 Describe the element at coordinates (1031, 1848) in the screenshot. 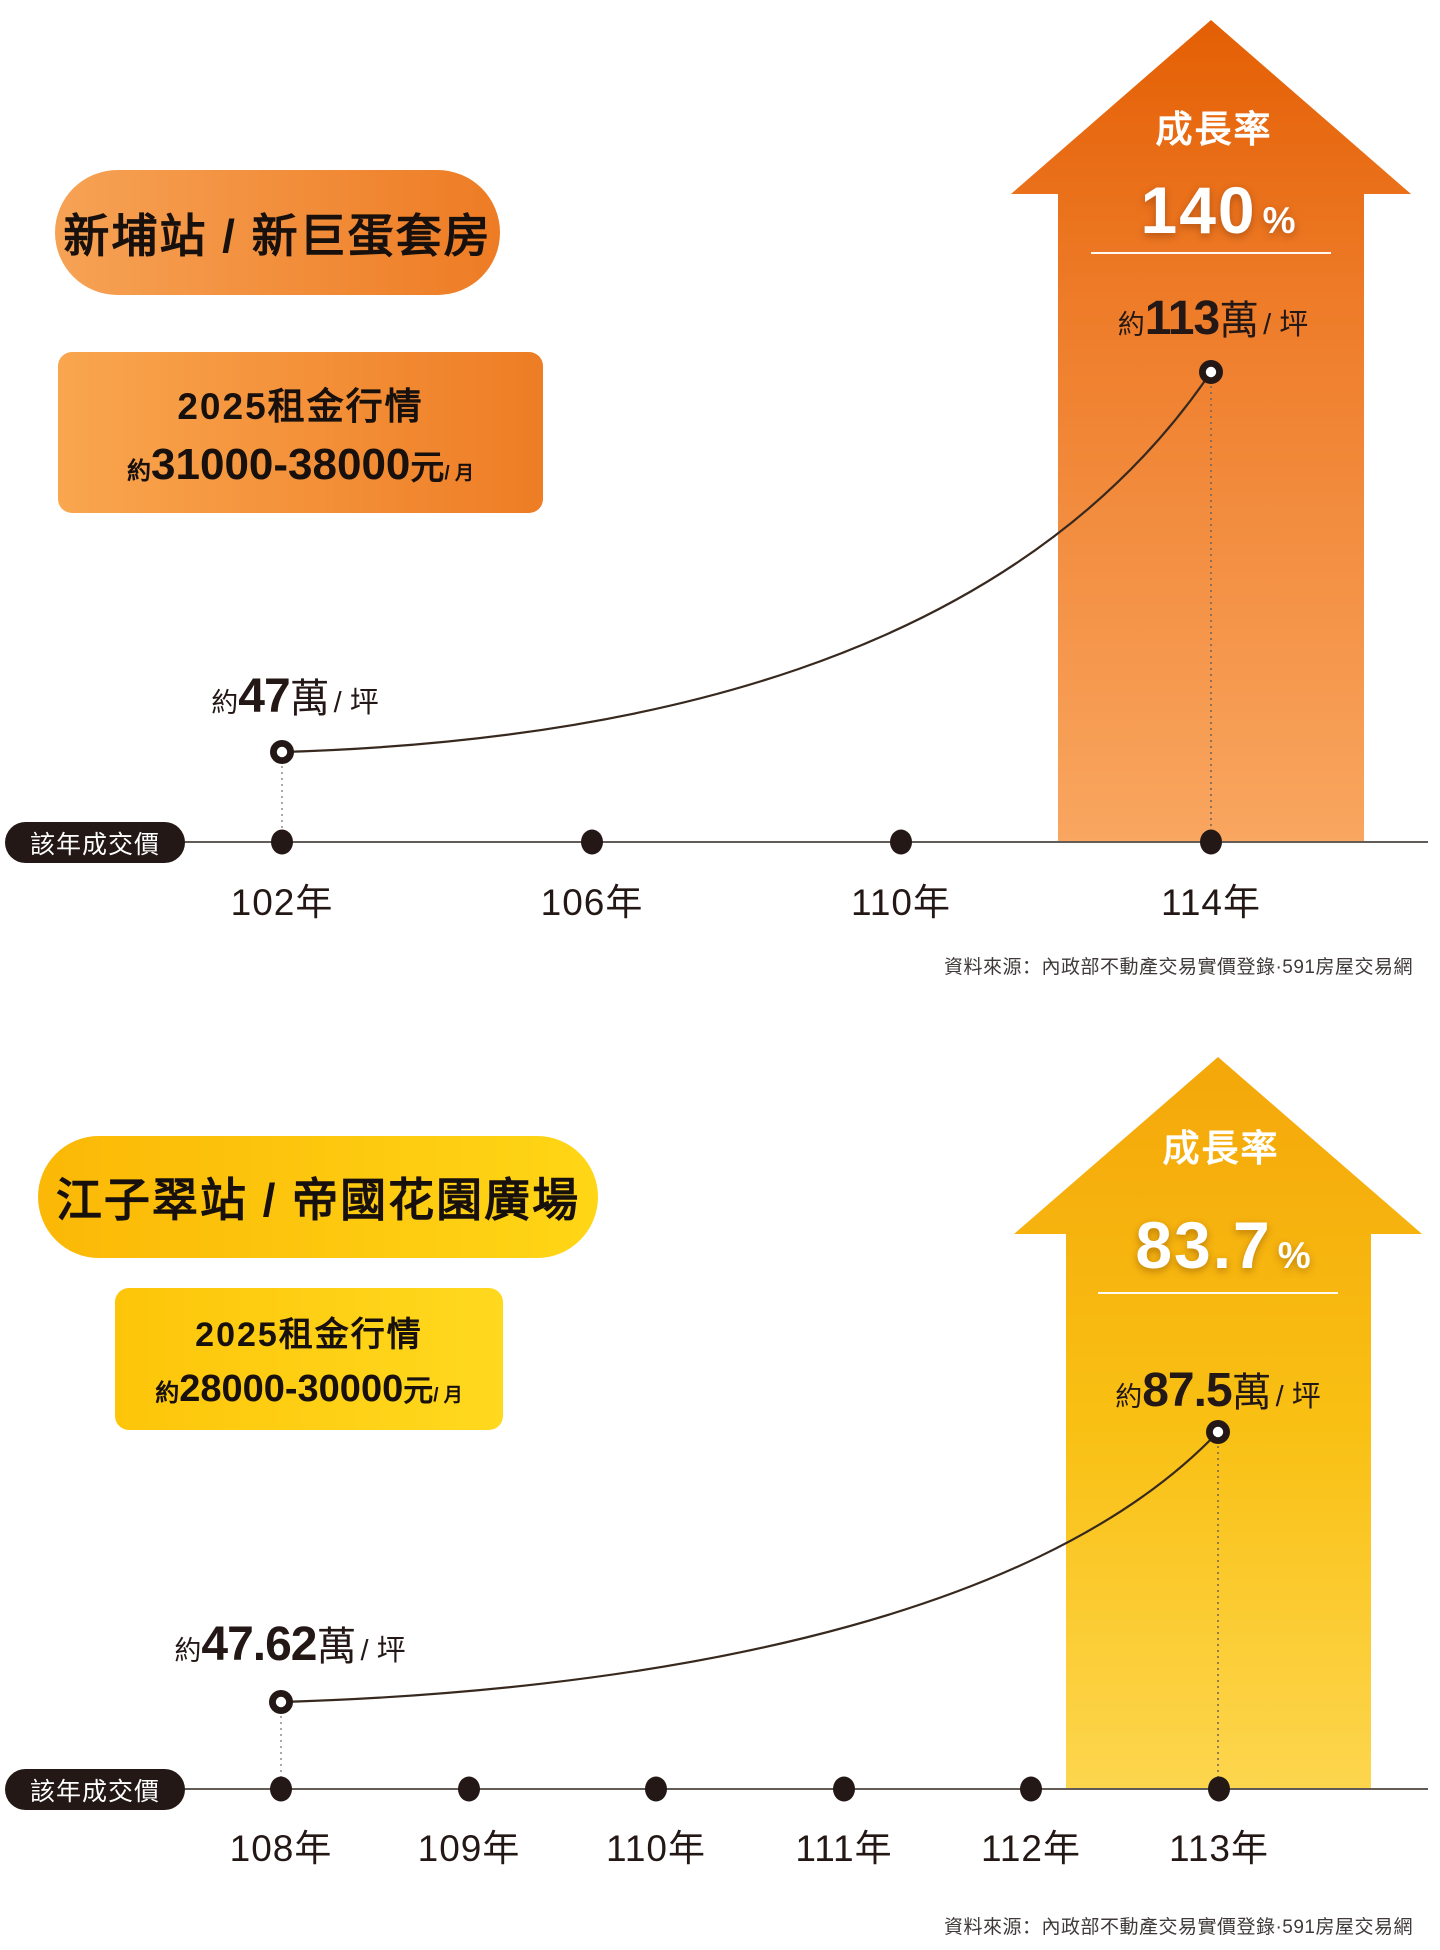

I see `year-tick-label: 112年` at that location.